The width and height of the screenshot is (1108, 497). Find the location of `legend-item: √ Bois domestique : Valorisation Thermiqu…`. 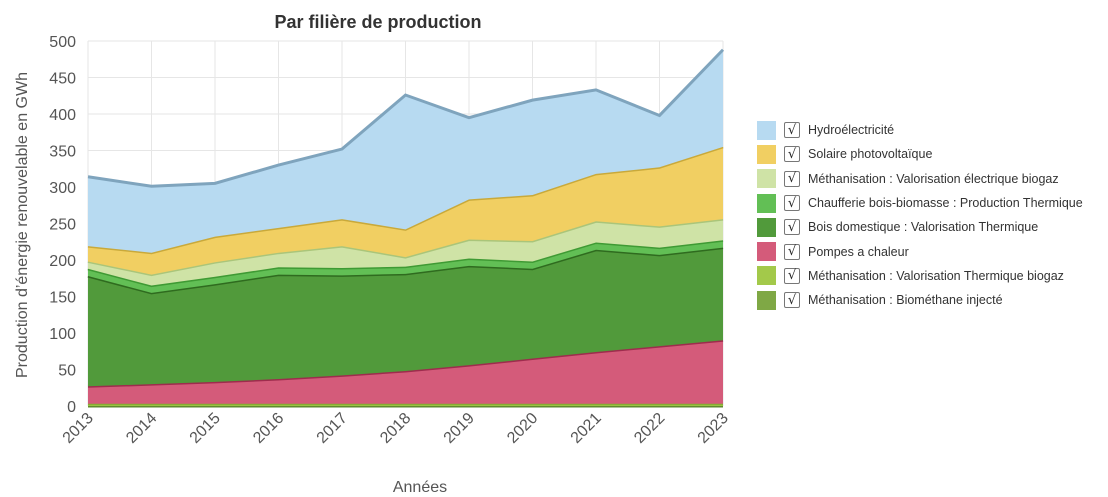

legend-item: √ Bois domestique : Valorisation Thermiqu… is located at coordinates (932, 227).